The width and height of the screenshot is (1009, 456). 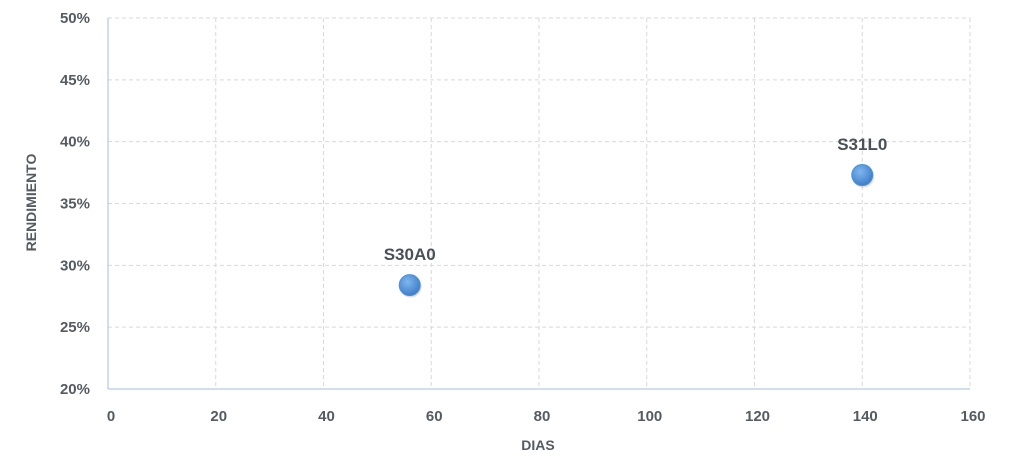 What do you see at coordinates (31, 203) in the screenshot?
I see `y-axis-title: RENDIMIENTO` at bounding box center [31, 203].